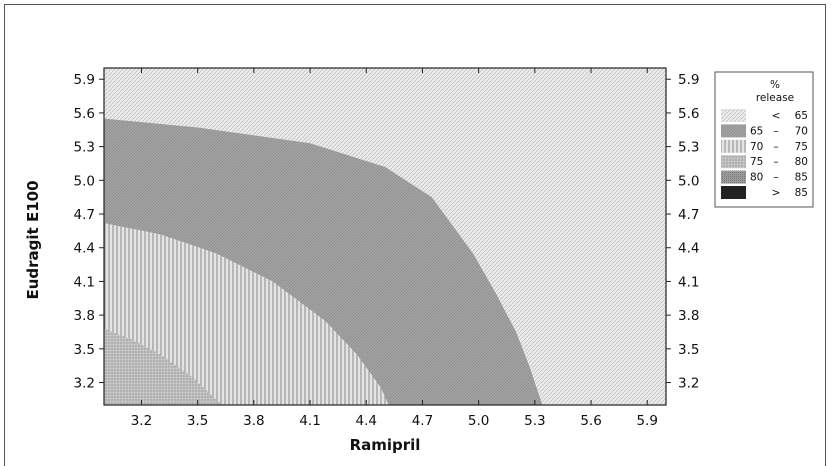 This screenshot has height=466, width=831. Describe the element at coordinates (163, 366) in the screenshot. I see `region-r7580` at that location.